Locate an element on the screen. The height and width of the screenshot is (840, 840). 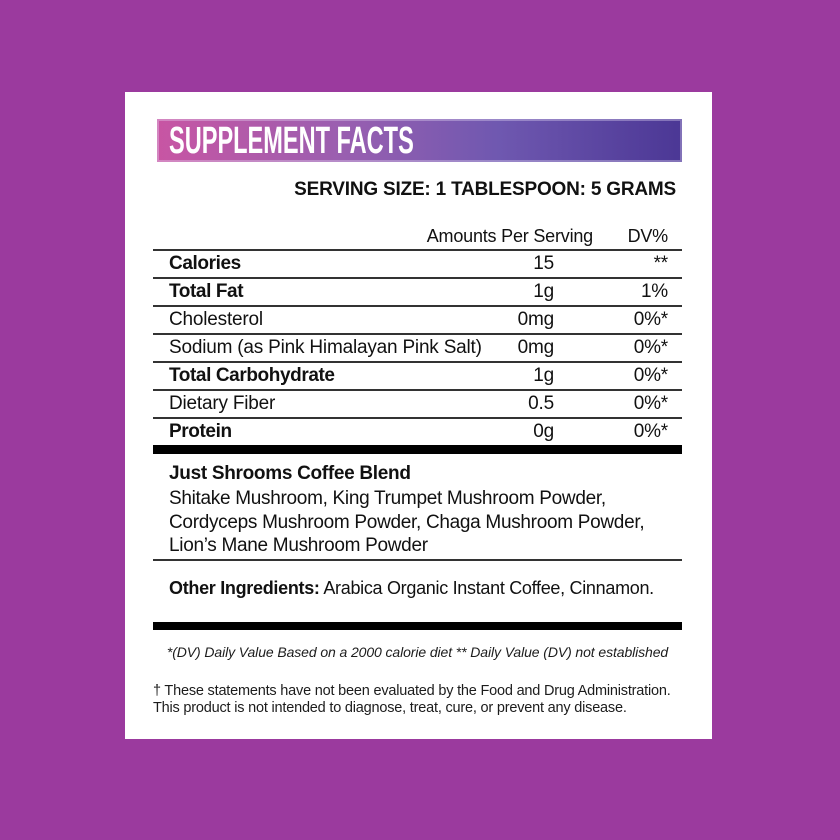
nutrient-label: Protein is located at coordinates (200, 431).